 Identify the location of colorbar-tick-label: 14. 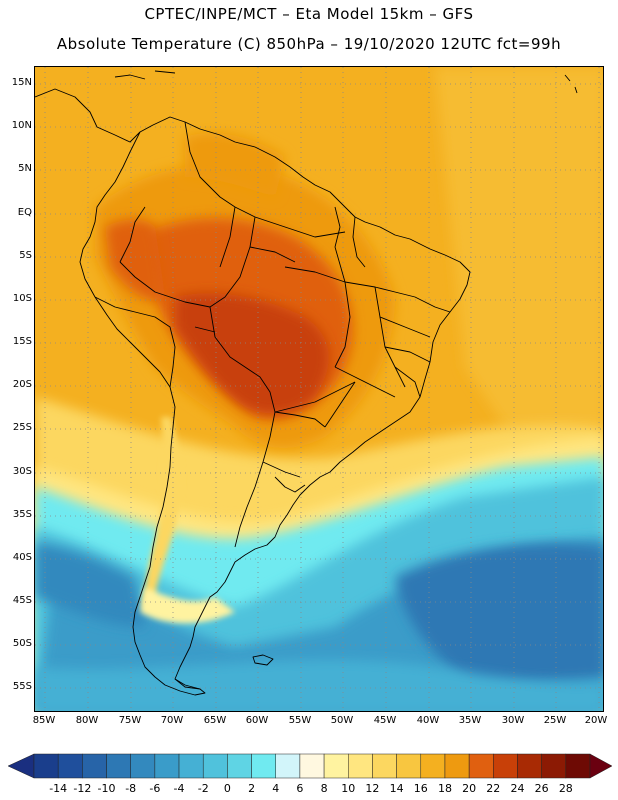
(396, 788).